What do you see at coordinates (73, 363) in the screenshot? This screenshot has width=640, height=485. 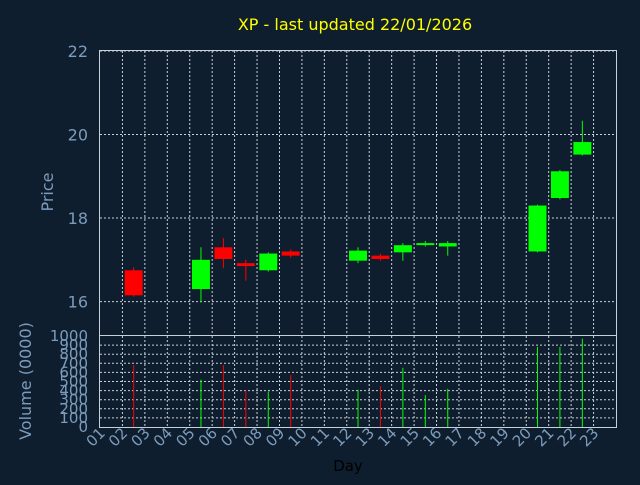 I see `volume-tick-label: 700` at bounding box center [73, 363].